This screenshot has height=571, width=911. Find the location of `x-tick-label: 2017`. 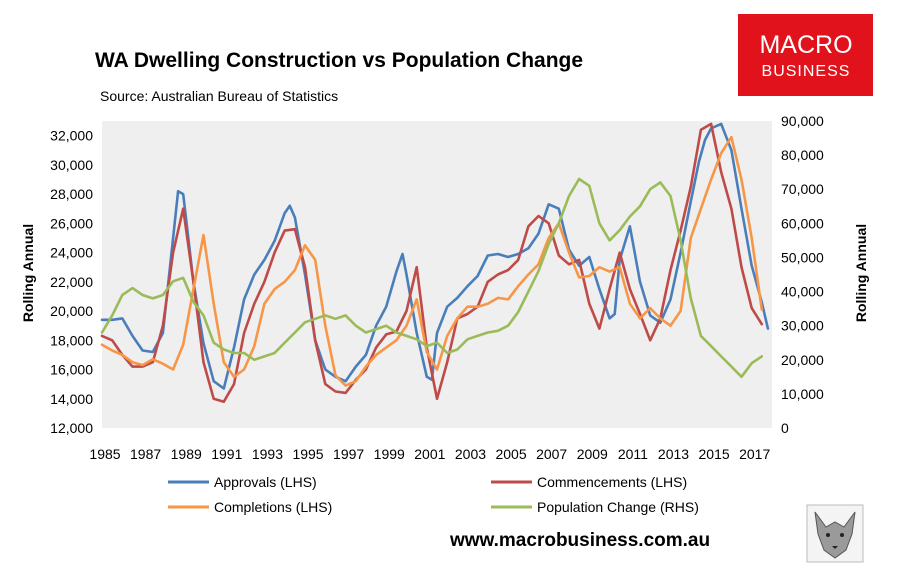

x-tick-label: 2017 is located at coordinates (754, 454).